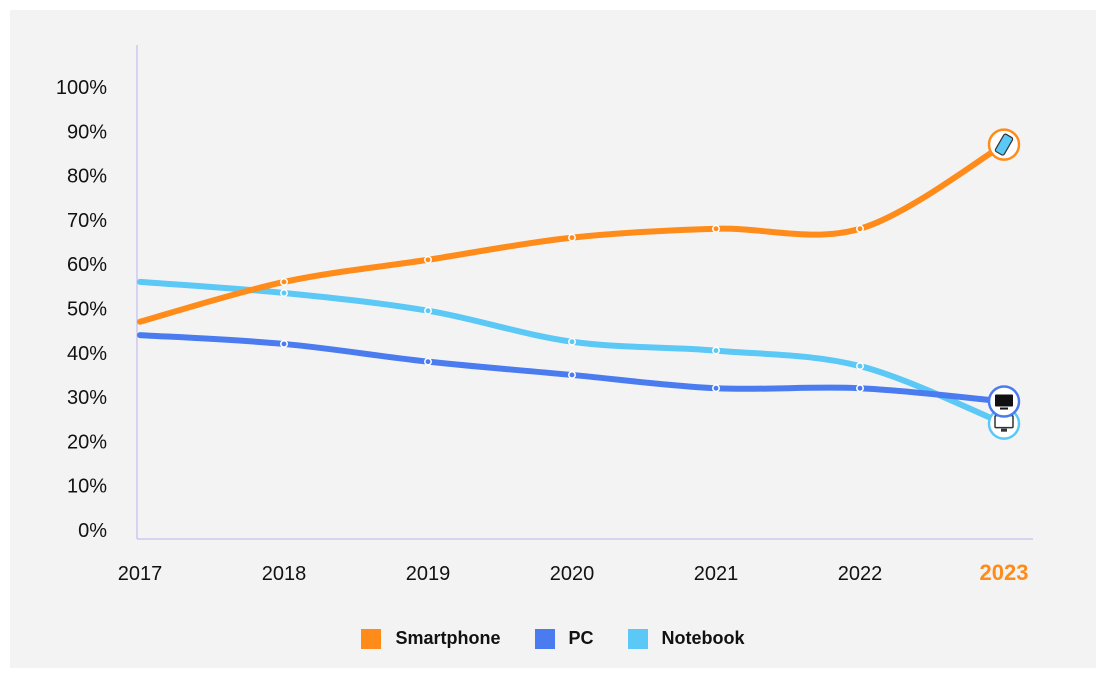  Describe the element at coordinates (1004, 572) in the screenshot. I see `x-tick-label: 2023` at that location.